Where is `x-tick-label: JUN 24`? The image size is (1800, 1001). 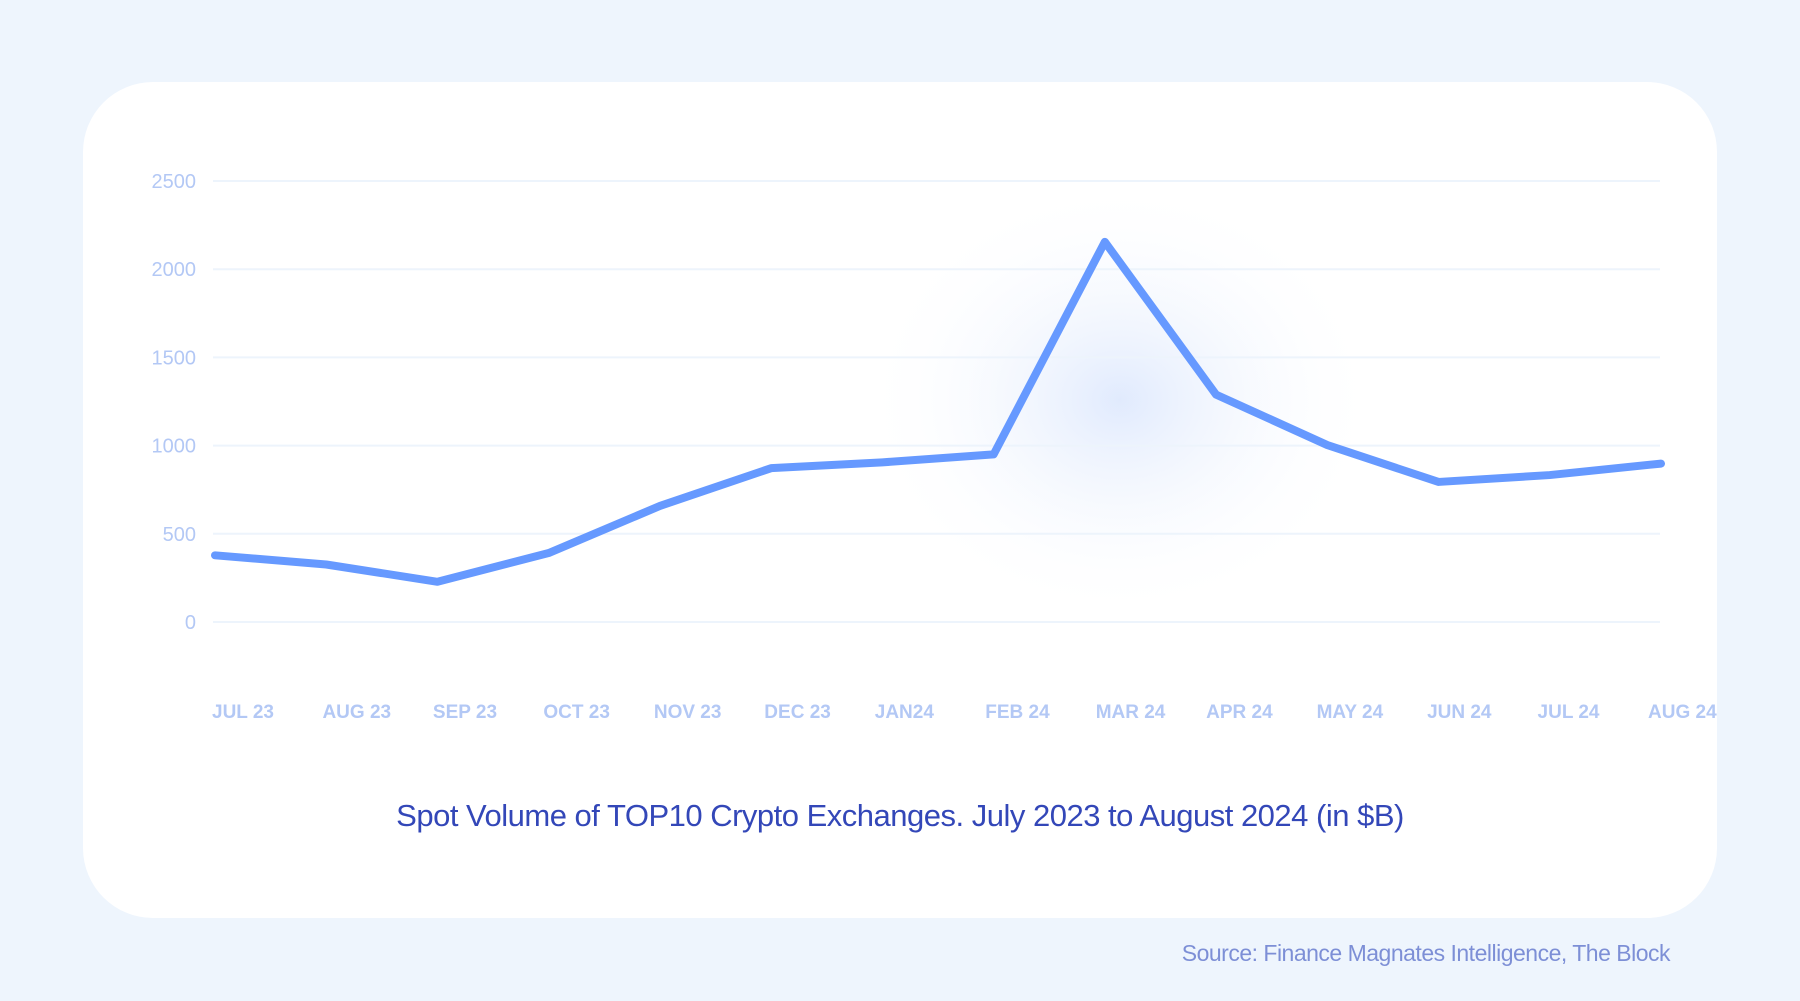
x-tick-label: JUN 24 is located at coordinates (1459, 712).